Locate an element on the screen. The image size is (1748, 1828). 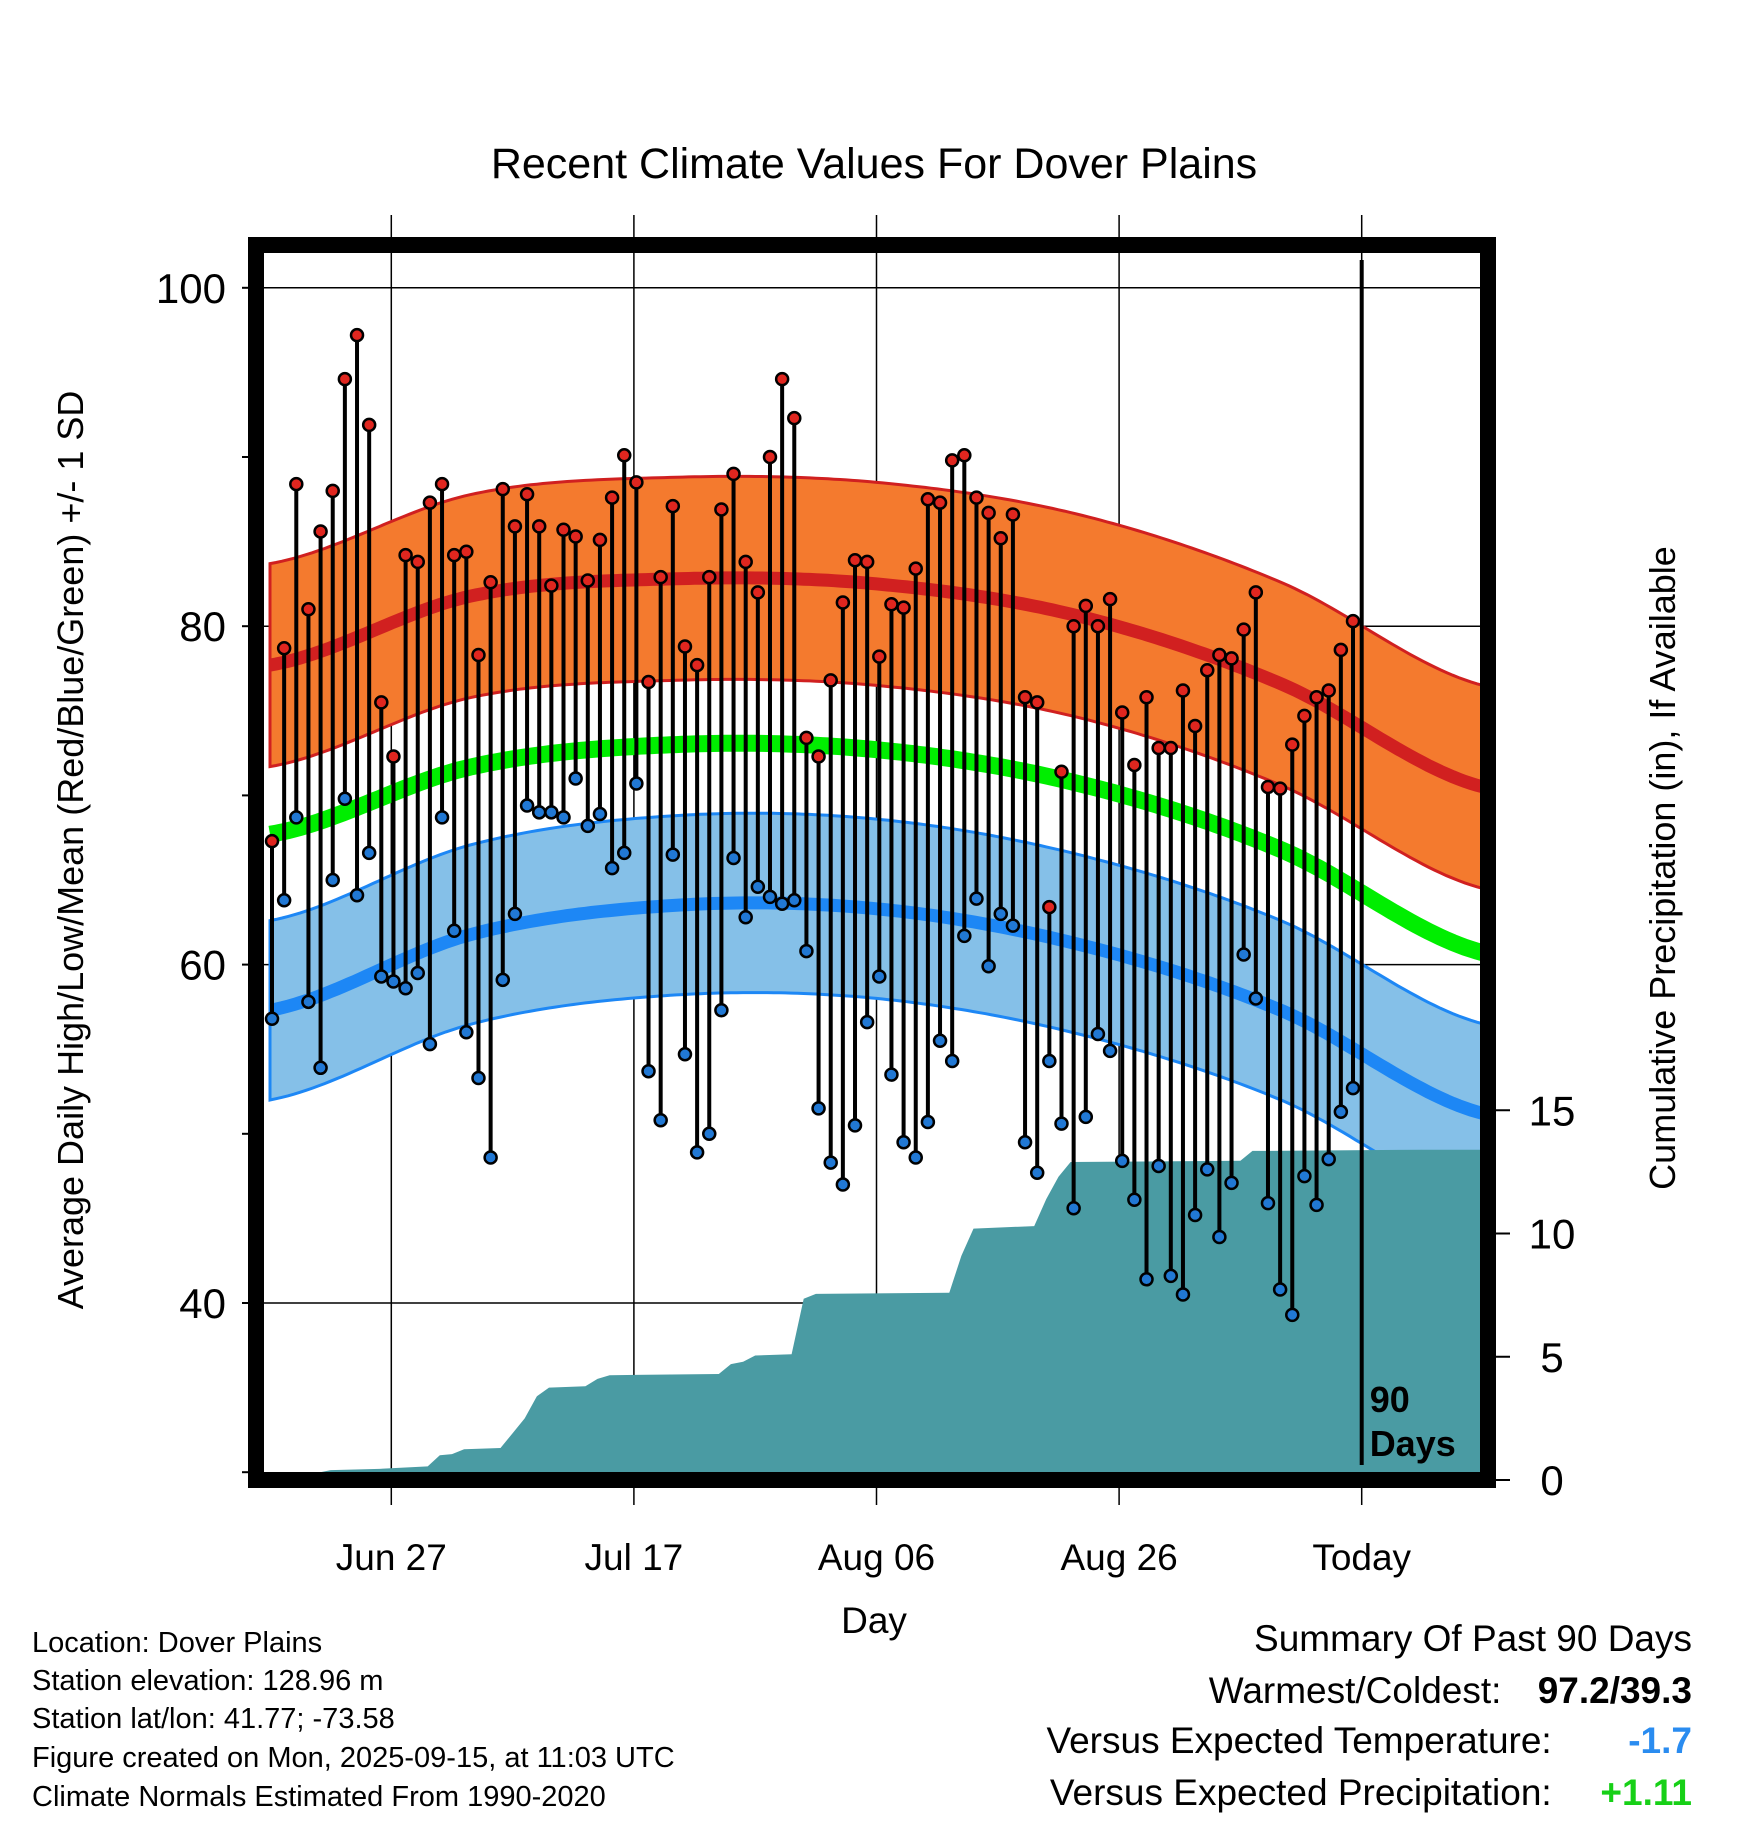
x-tick-label-jul-17: Jul 17 is located at coordinates (634, 1557).